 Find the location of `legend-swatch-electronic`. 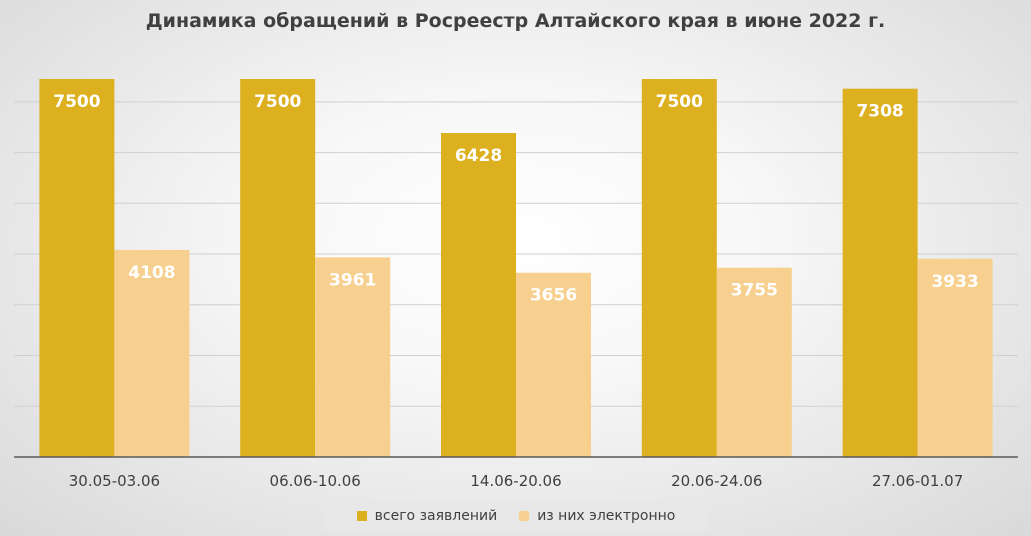

legend-swatch-electronic is located at coordinates (524, 516).